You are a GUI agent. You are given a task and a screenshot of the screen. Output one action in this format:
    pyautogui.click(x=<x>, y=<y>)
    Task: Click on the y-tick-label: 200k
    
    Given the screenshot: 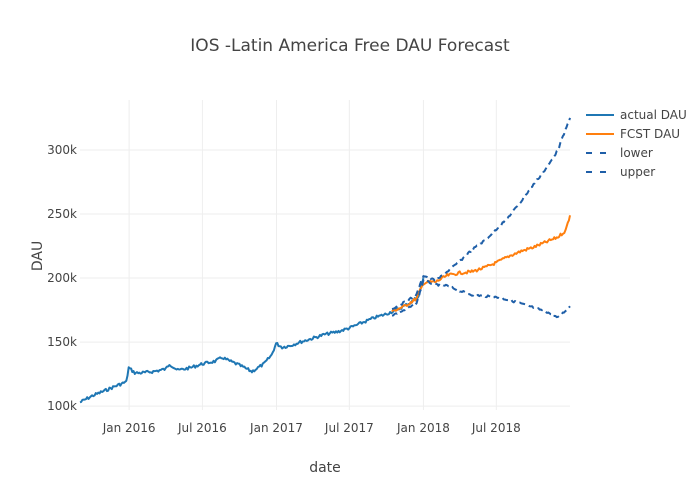 What is the action you would take?
    pyautogui.click(x=62, y=278)
    